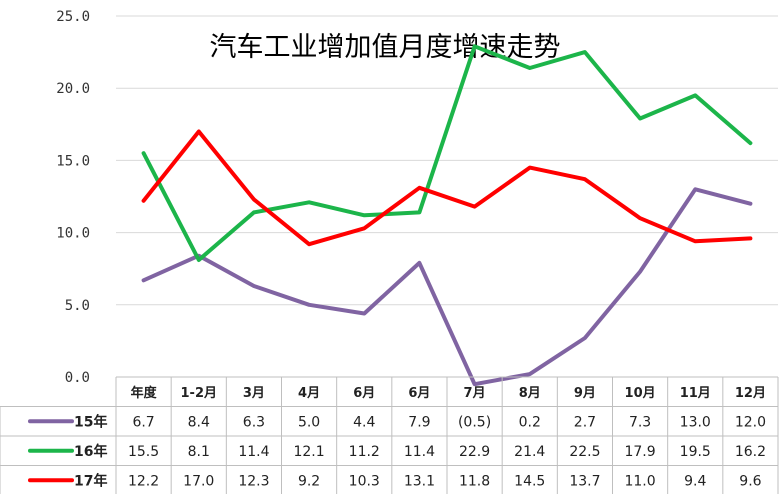  I want to click on table-value-cell: 11.8, so click(474, 481).